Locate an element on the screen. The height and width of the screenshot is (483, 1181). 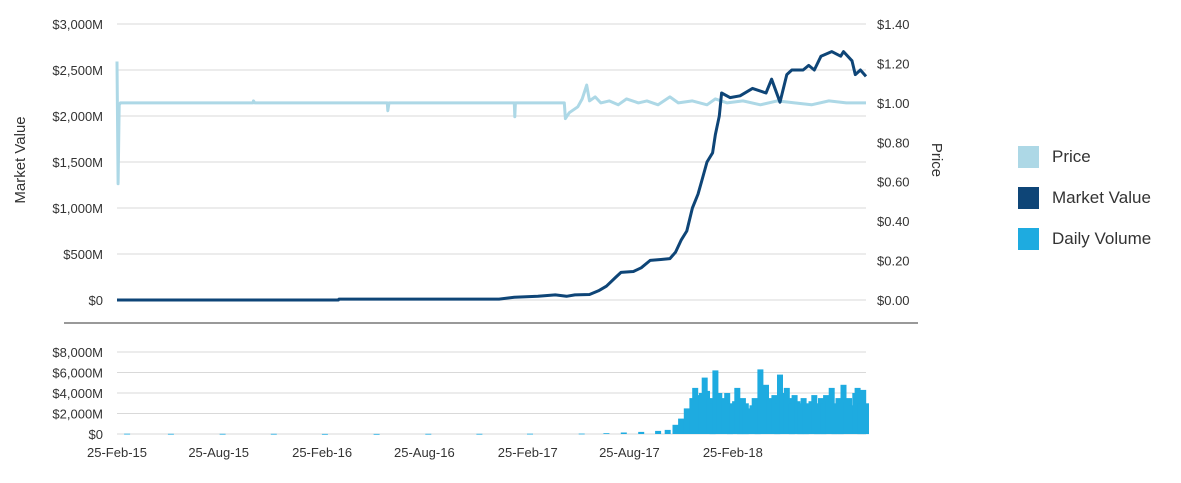
y2-tick-label: $0.20 is located at coordinates (893, 261).